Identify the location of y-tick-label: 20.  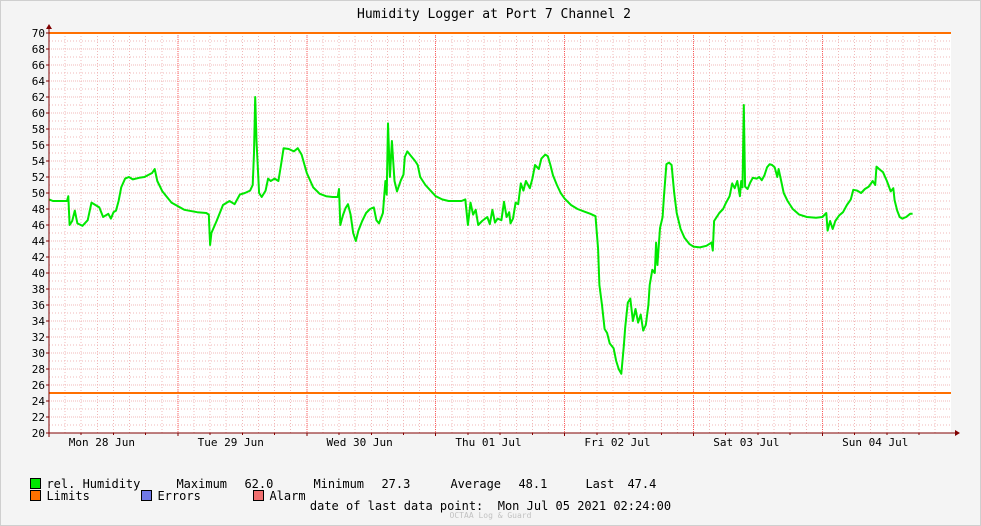
(38, 433).